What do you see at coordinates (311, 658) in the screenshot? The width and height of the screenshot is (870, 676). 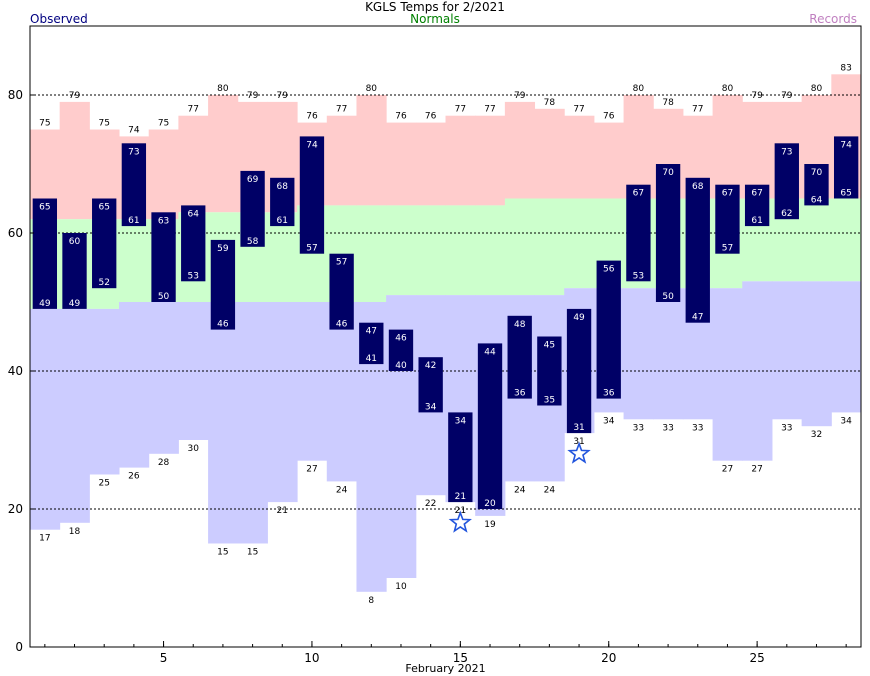 I see `x-tick-label: 10` at bounding box center [311, 658].